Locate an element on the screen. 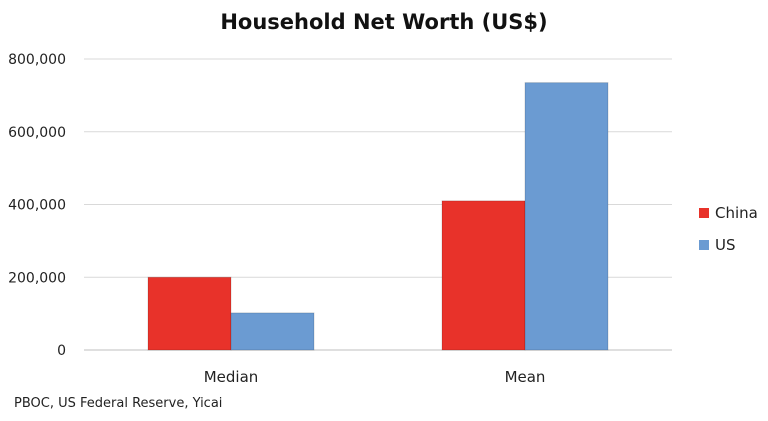 The image size is (768, 421). x-tick-label: Median is located at coordinates (231, 377).